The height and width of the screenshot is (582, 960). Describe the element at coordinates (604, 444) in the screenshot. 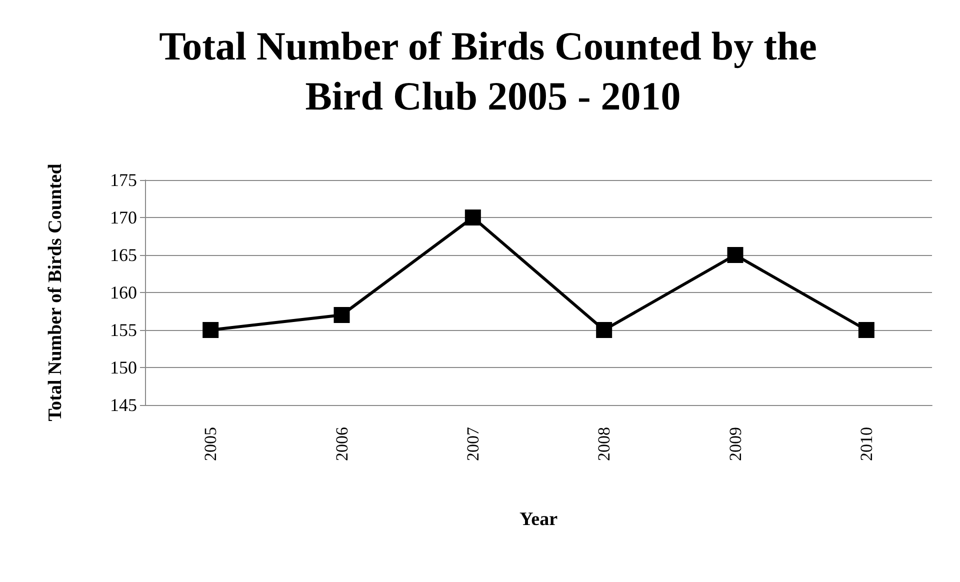

I see `x-tick-label: 2008` at that location.